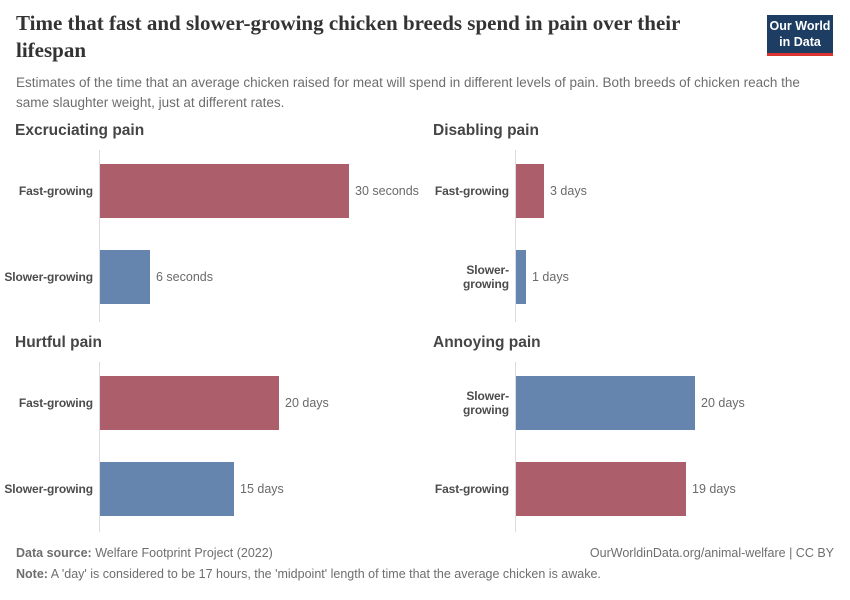 The width and height of the screenshot is (850, 600). I want to click on bar-row: Slower-growing 1 days, so click(637, 277).